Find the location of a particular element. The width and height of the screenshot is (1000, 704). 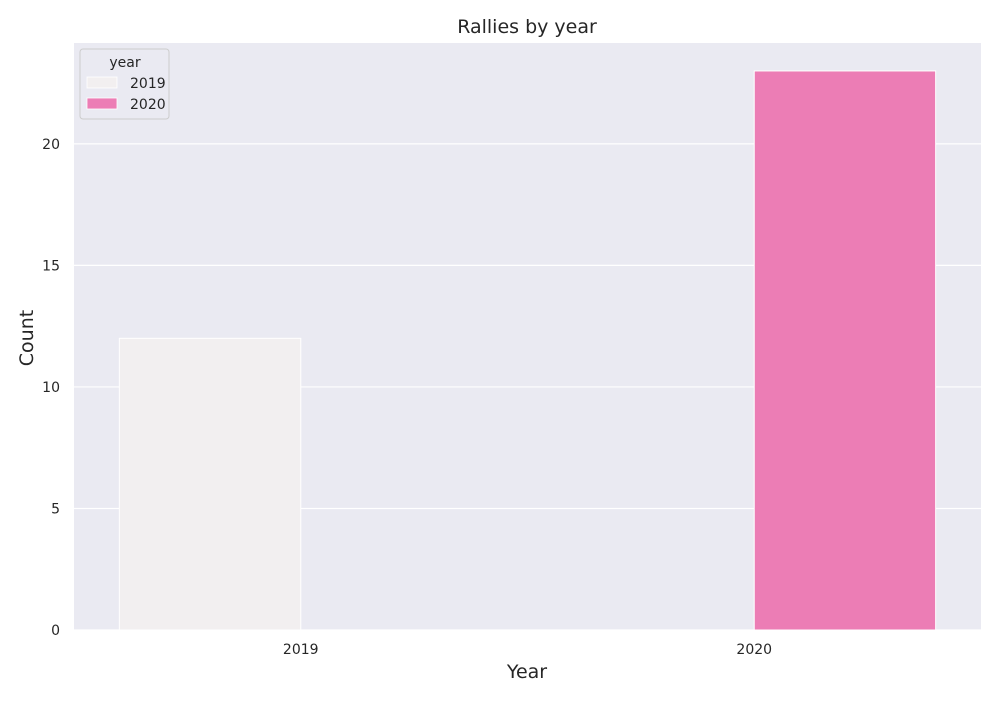

x-axis-ticks: 2019 2020 is located at coordinates (527, 650).